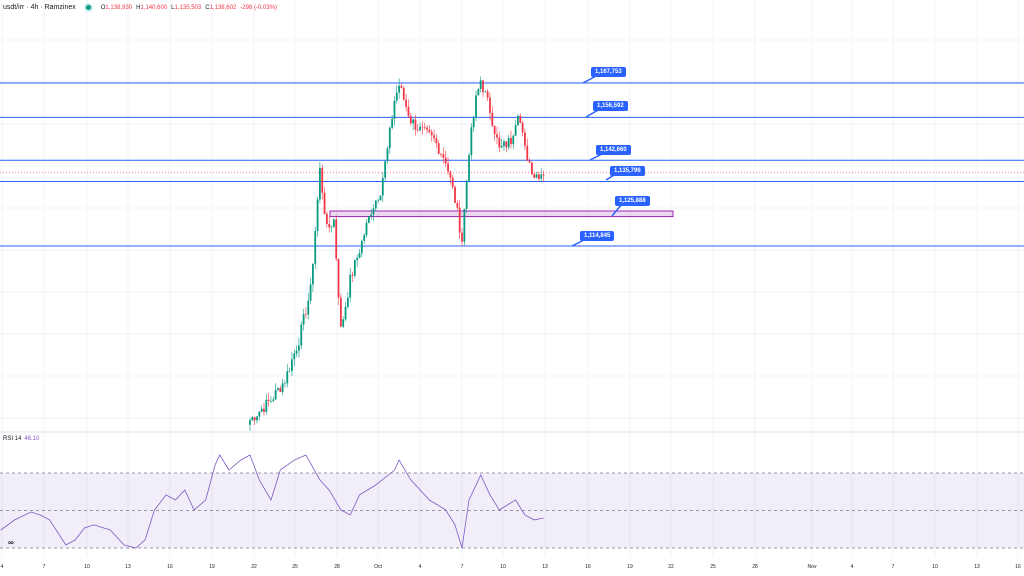 The height and width of the screenshot is (576, 1024). What do you see at coordinates (627, 171) in the screenshot?
I see `level-label: 1,135,796` at bounding box center [627, 171].